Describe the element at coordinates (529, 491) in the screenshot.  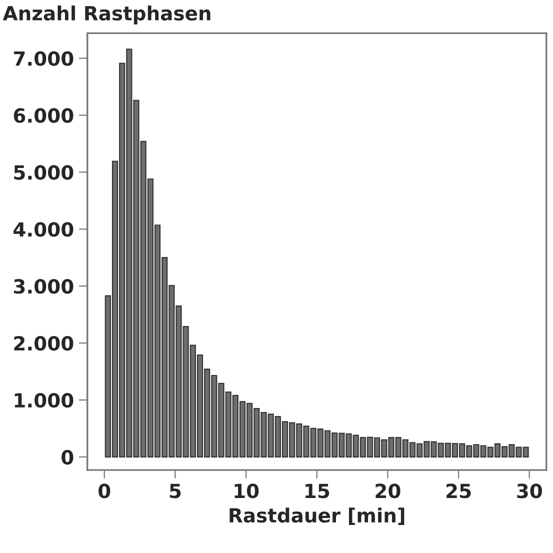
I see `x-tick-label: 30` at that location.